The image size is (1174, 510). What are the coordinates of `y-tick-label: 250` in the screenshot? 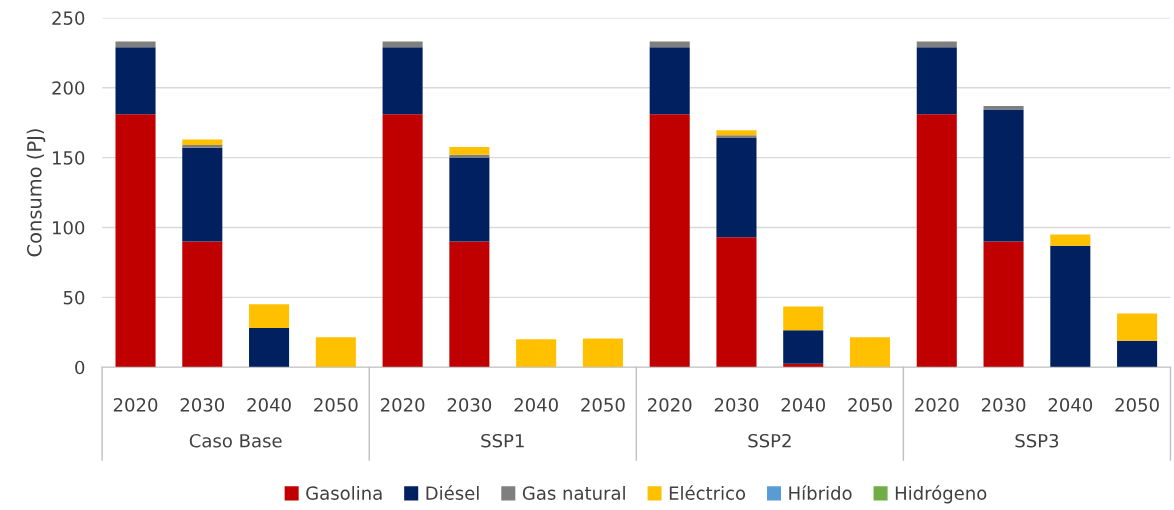 It's located at (68, 18).